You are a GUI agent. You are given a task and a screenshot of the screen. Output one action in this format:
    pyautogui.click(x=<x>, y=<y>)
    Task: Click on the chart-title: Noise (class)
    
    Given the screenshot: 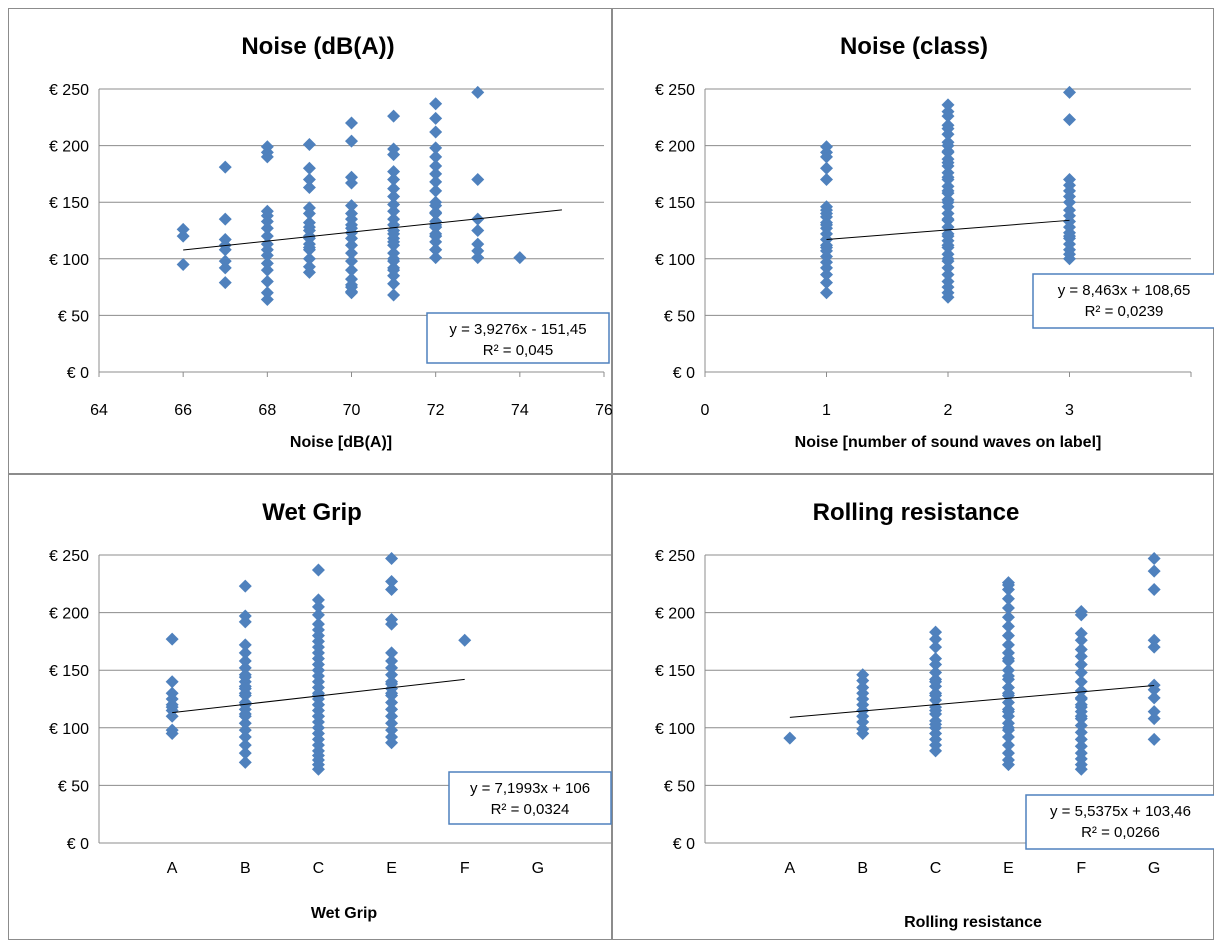 What is the action you would take?
    pyautogui.click(x=914, y=46)
    